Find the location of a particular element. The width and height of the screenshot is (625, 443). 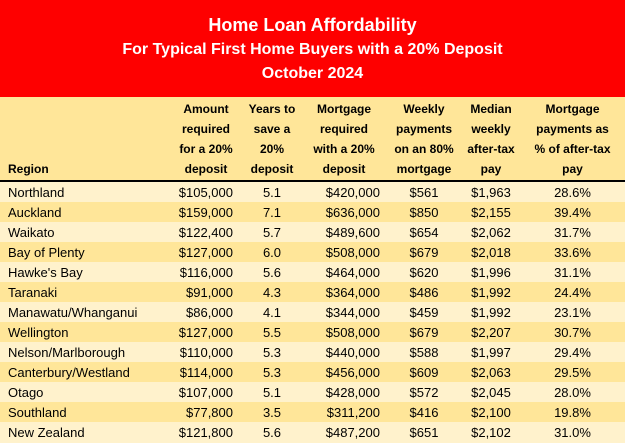

table-cell-amount: $121,800 is located at coordinates (205, 432).